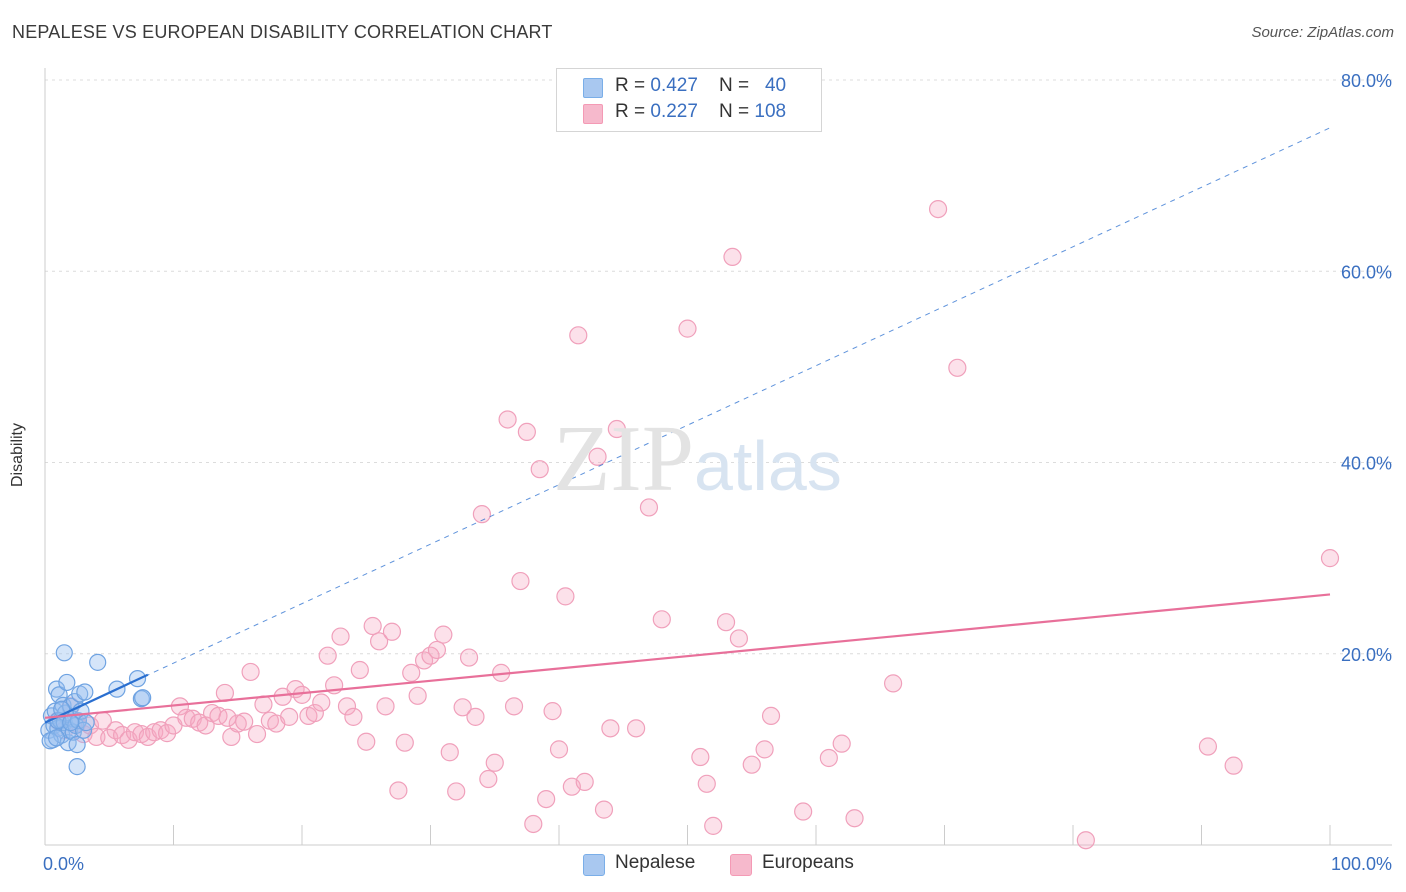 This screenshot has width=1406, height=892. Describe the element at coordinates (775, 85) in the screenshot. I see `legend-n-value: 40` at that location.